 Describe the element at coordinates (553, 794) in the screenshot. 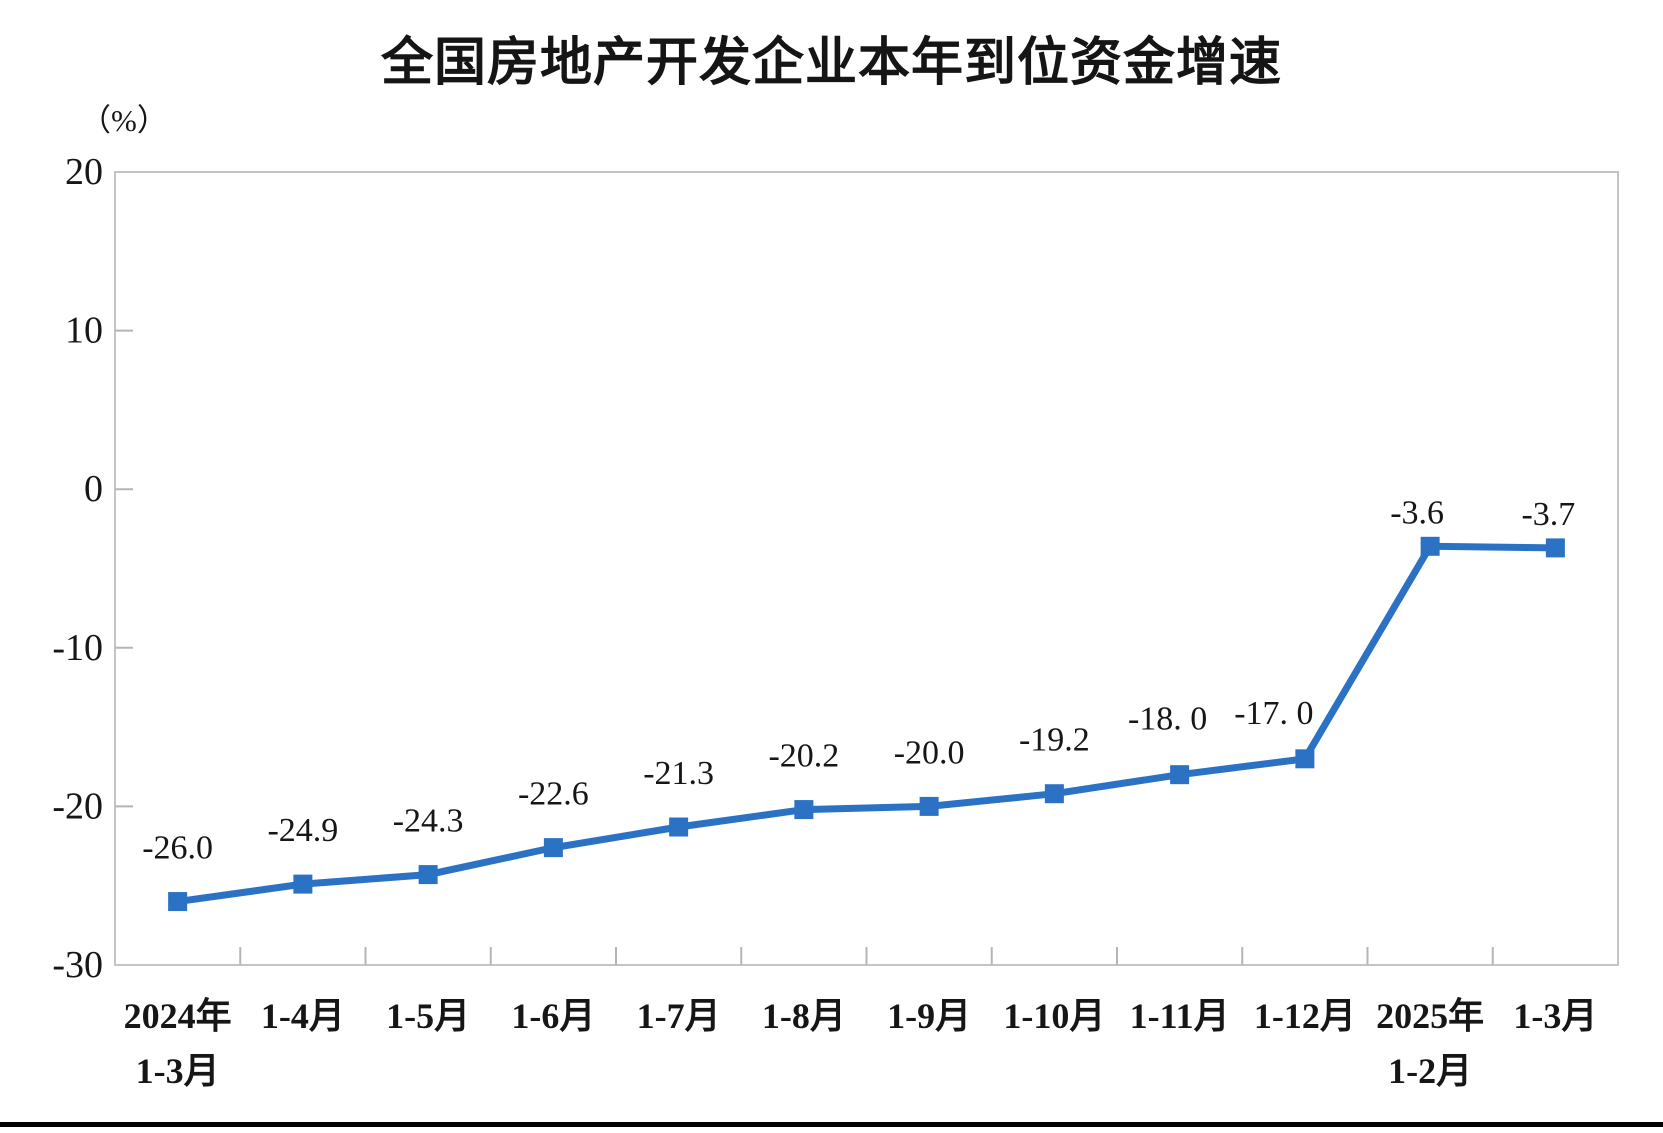

I see `data-point-label: -22.6` at that location.